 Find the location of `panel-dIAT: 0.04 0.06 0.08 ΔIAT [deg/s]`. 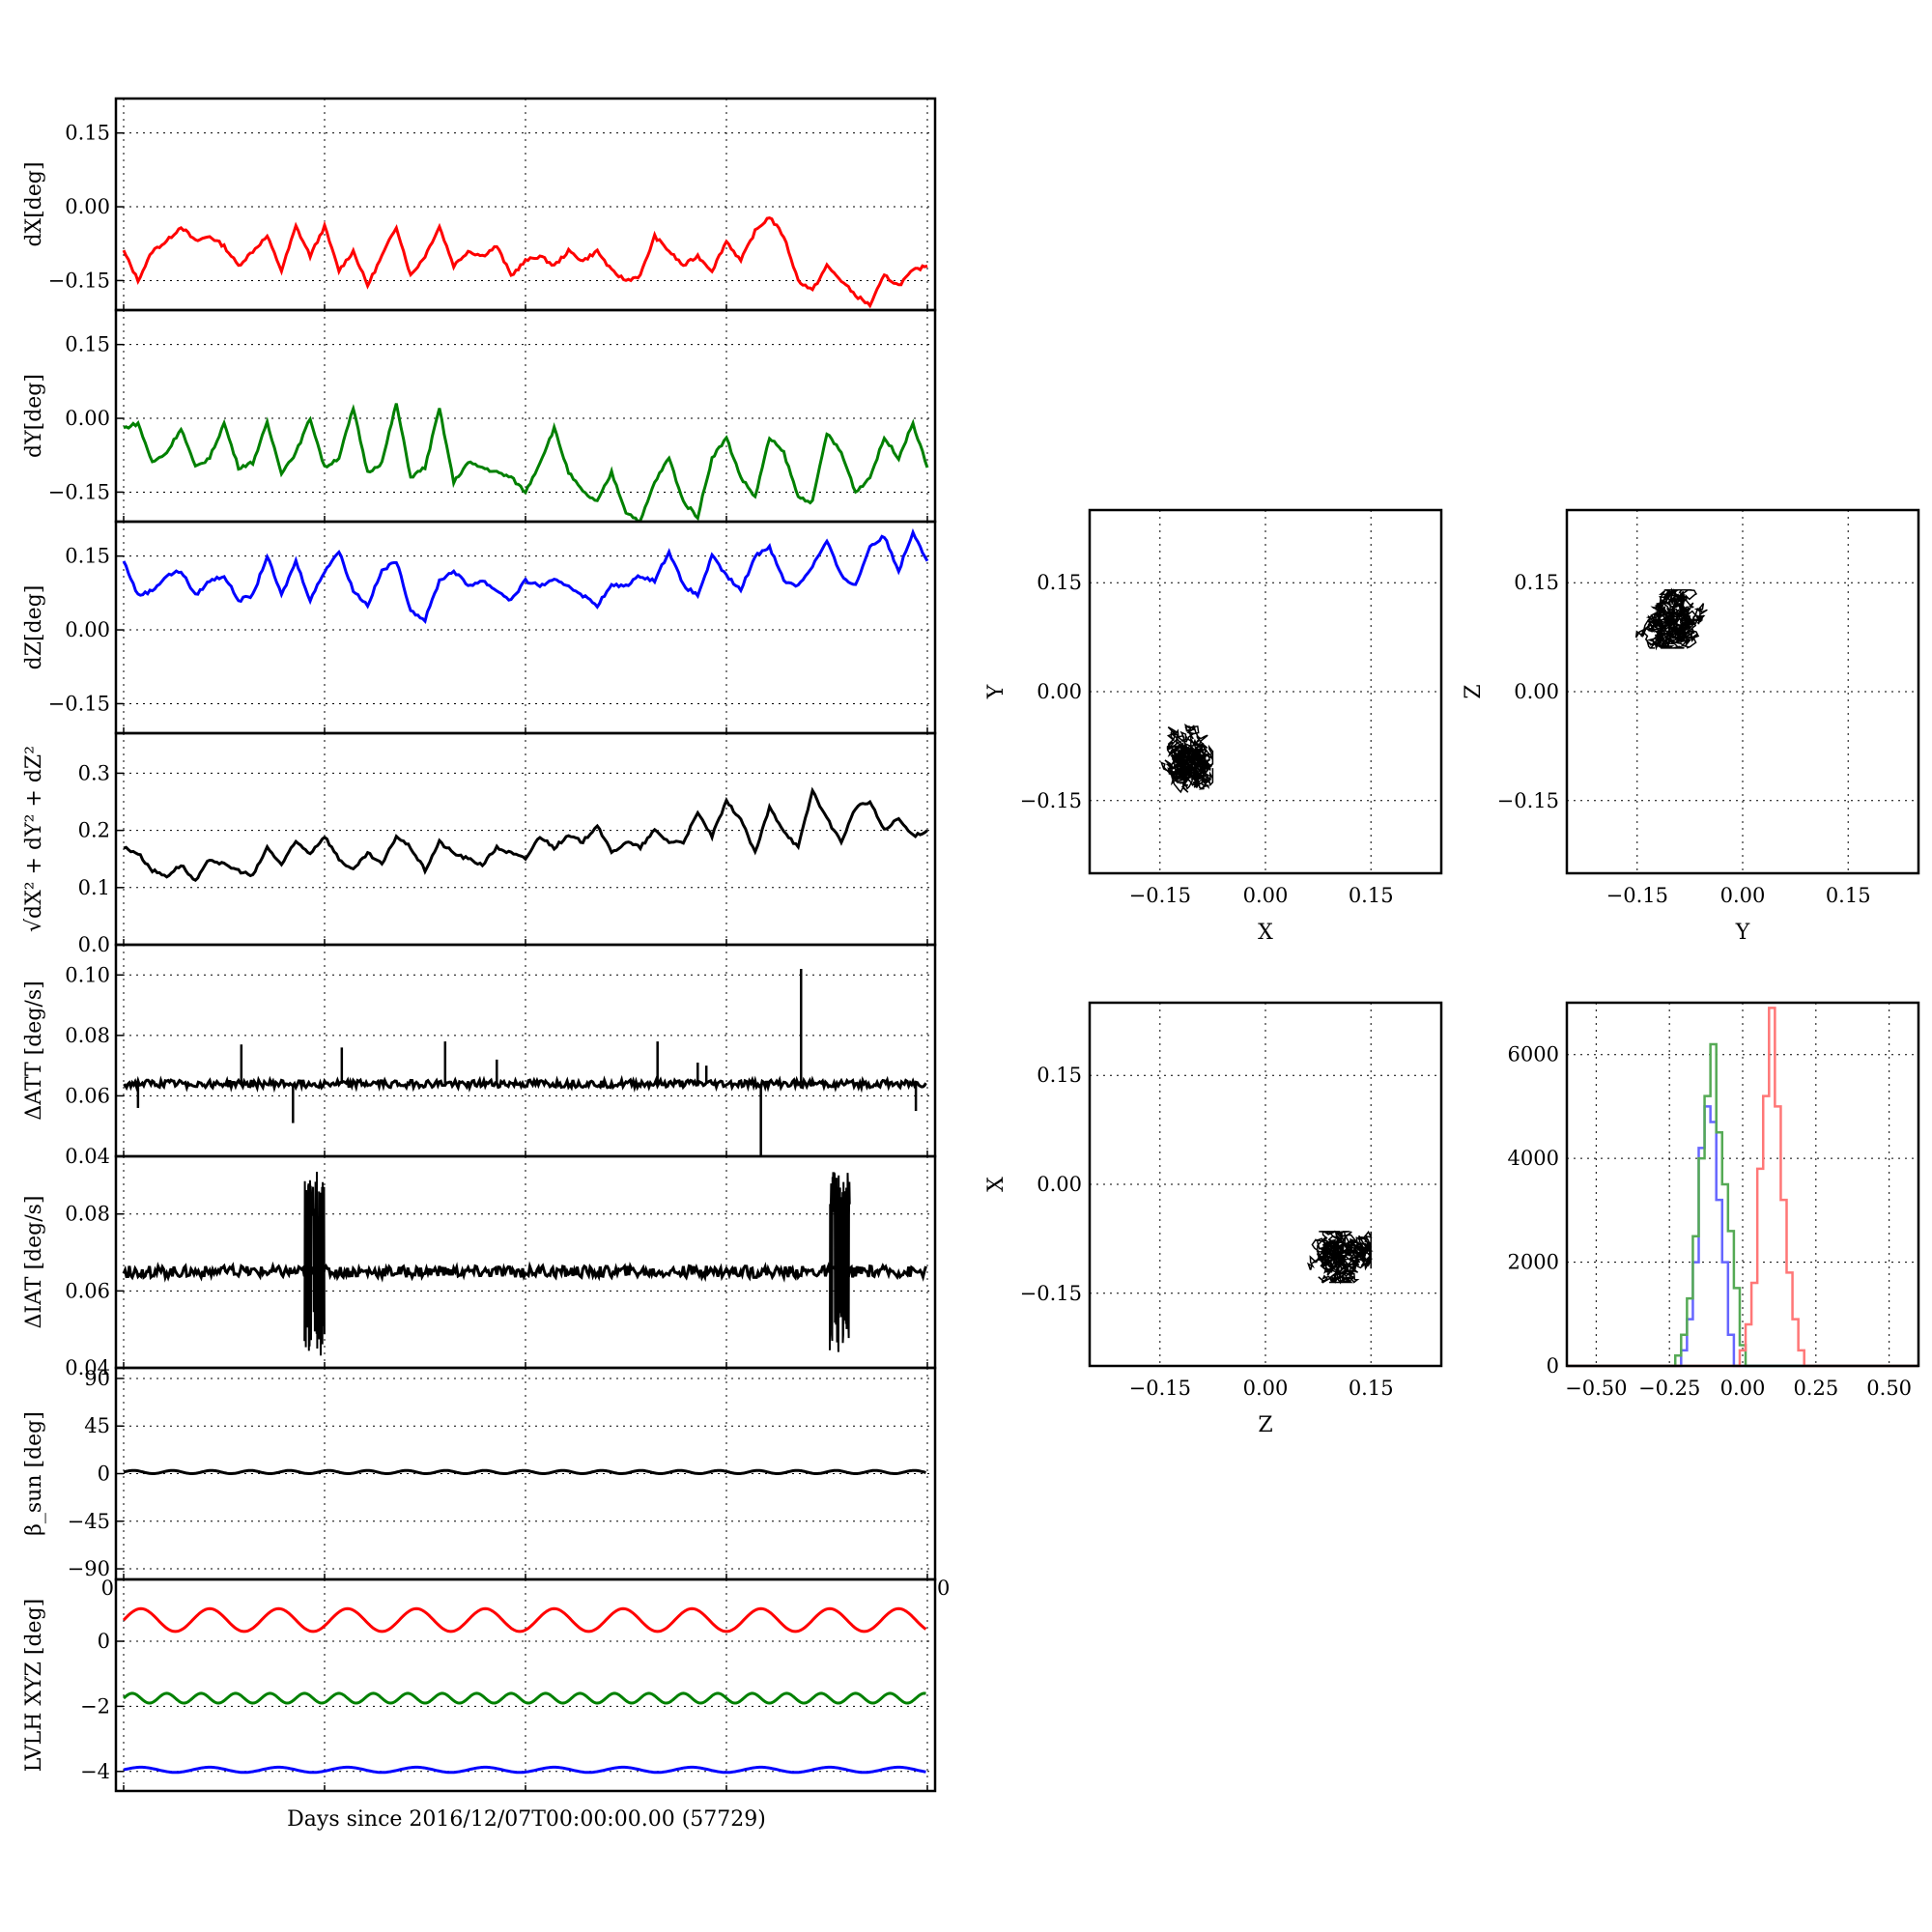

panel-dIAT: 0.04 0.06 0.08 ΔIAT [deg/s] is located at coordinates (479, 1266).